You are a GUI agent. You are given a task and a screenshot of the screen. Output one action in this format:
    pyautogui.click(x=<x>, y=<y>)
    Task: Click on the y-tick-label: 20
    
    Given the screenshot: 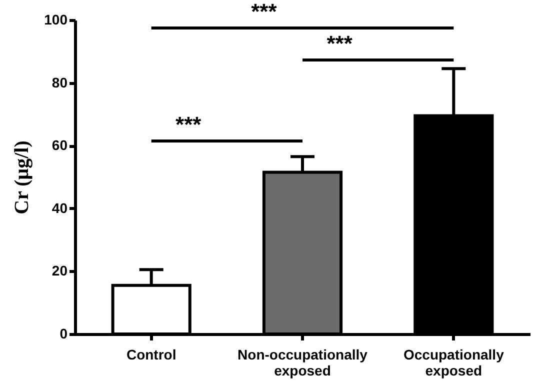 What is the action you would take?
    pyautogui.click(x=60, y=270)
    